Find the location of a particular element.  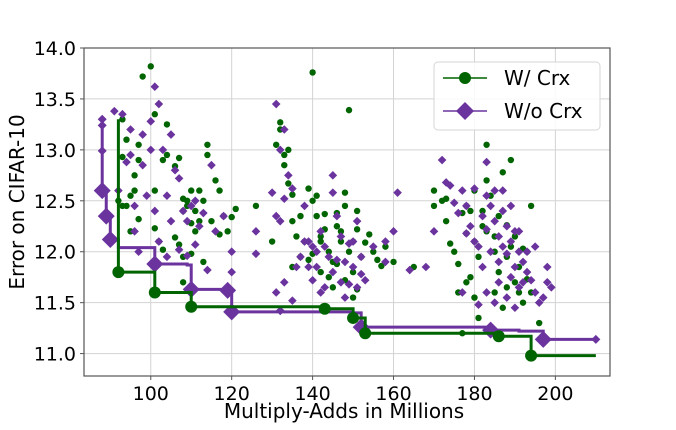

x-tick-label: 180 is located at coordinates (474, 394).